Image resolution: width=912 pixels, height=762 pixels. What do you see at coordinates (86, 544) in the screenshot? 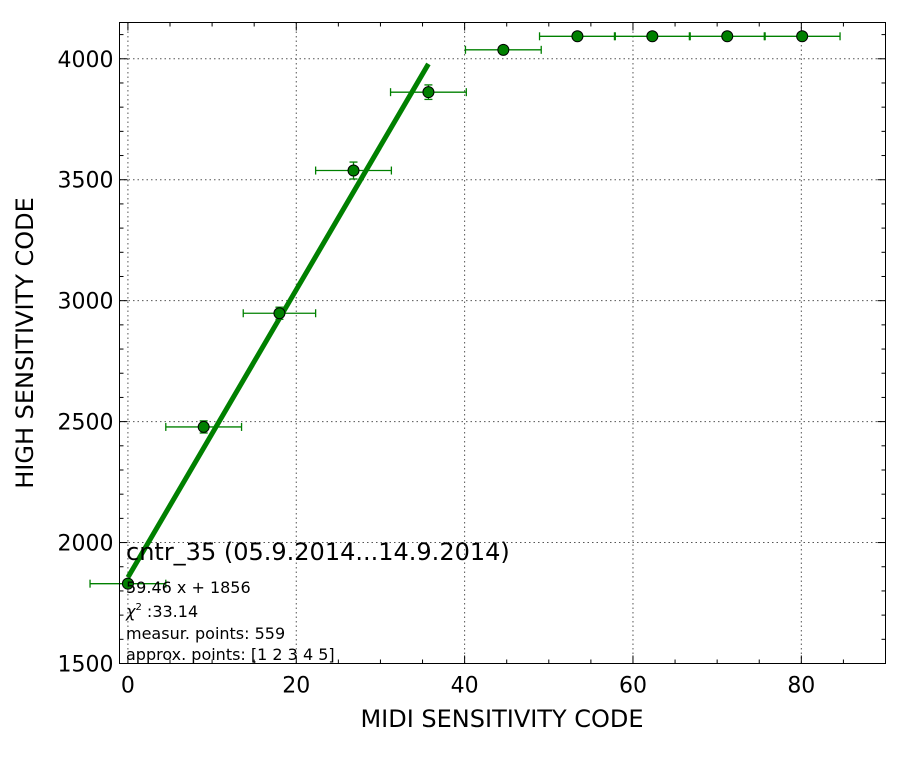
I see `y-tick-label: 2000` at bounding box center [86, 544].